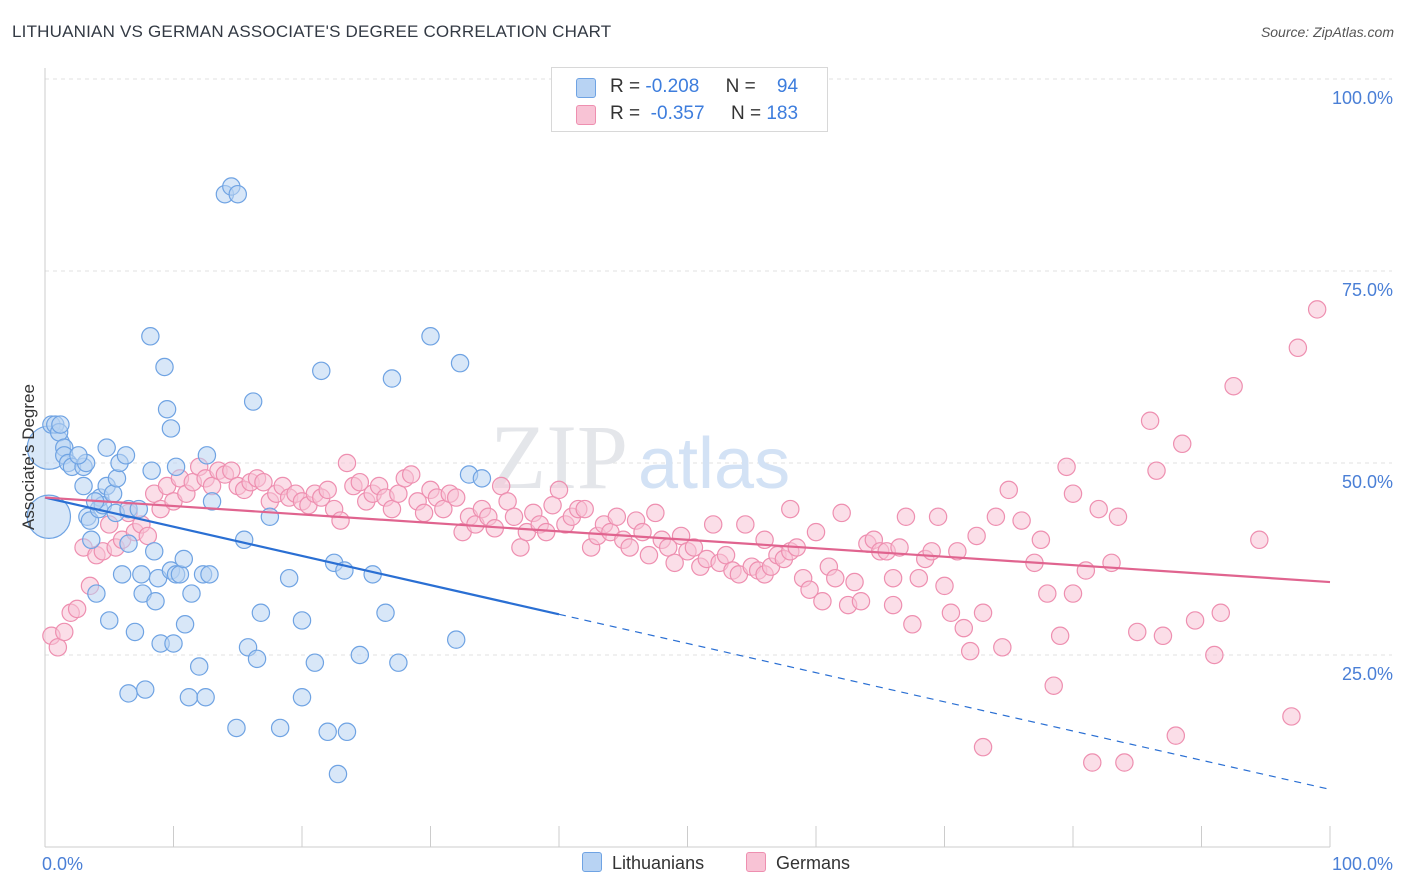  Describe the element at coordinates (586, 88) in the screenshot. I see `blue-swatch` at that location.